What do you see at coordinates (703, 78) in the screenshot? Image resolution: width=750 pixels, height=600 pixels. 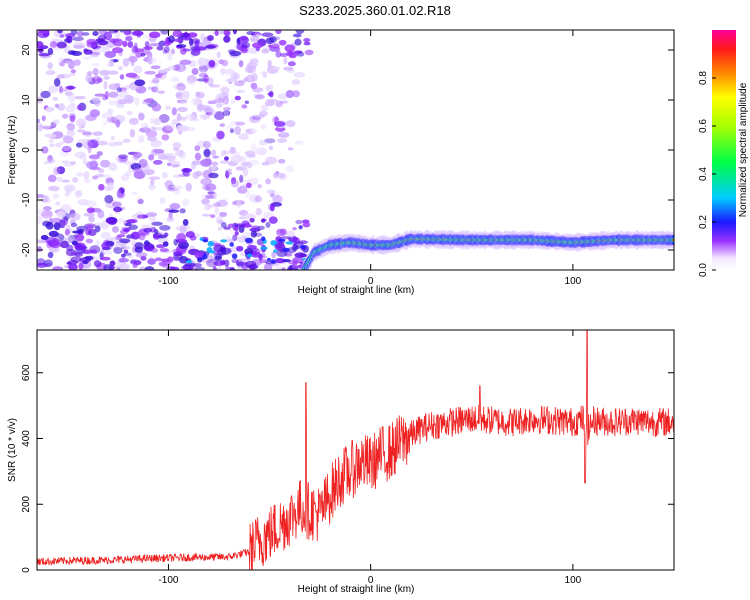 I see `colorbar-tick-label: 0.8` at bounding box center [703, 78].